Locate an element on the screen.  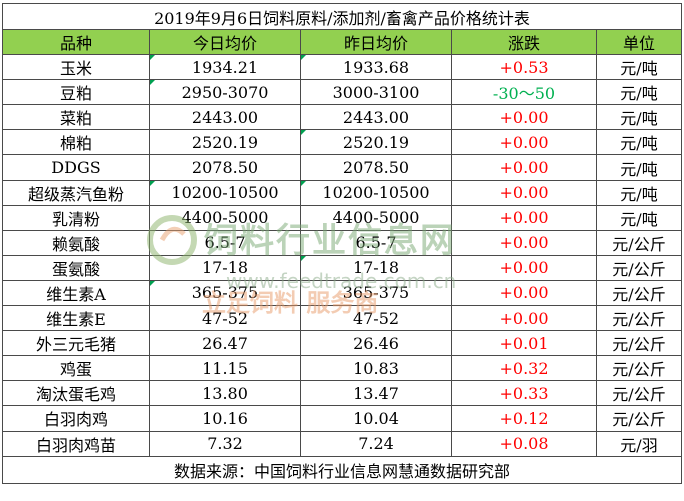
cell-today-price: 2520.19 is located at coordinates (225, 142).